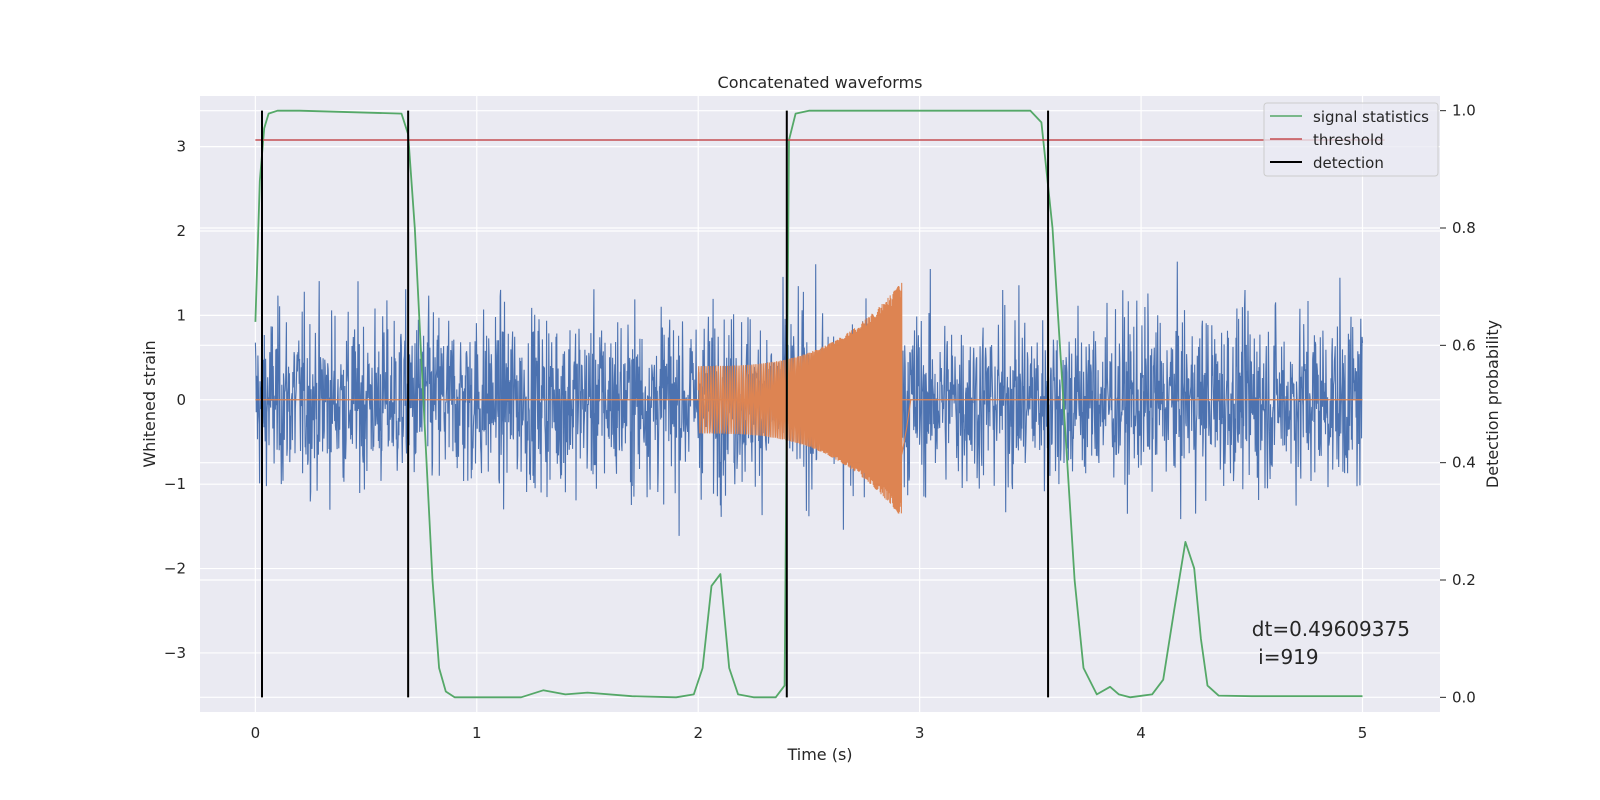 Image resolution: width=1600 pixels, height=800 pixels. What do you see at coordinates (256, 733) in the screenshot?
I see `x-tick-label: 0` at bounding box center [256, 733].